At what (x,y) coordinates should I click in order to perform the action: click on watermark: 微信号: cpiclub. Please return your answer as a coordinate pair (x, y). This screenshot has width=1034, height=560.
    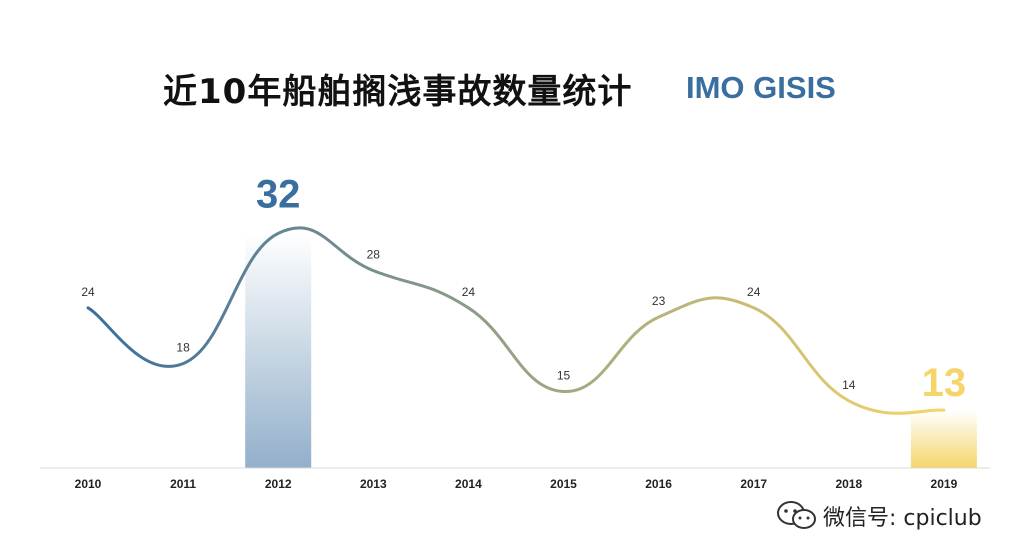
    Looking at the image, I should click on (900, 516).